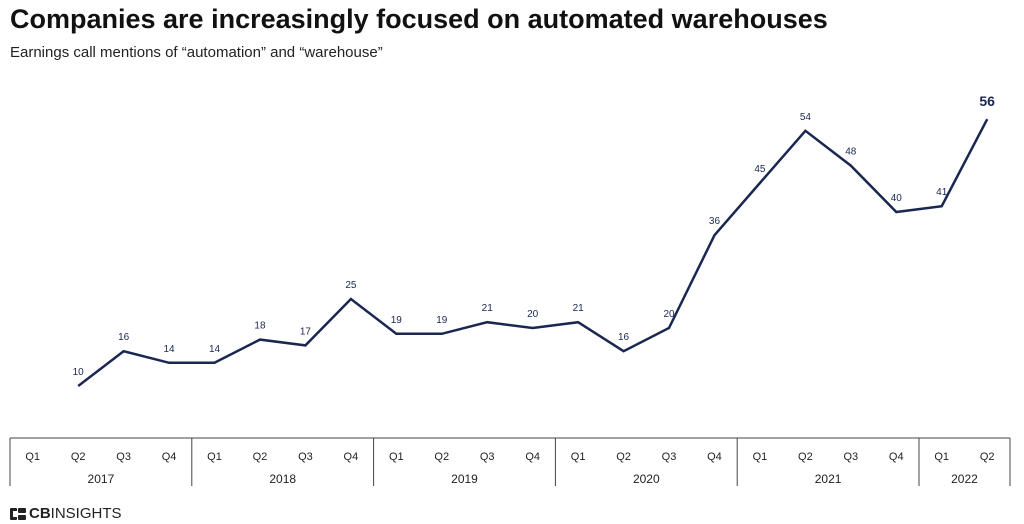 The height and width of the screenshot is (524, 1024). What do you see at coordinates (942, 192) in the screenshot?
I see `data-label: 41` at bounding box center [942, 192].